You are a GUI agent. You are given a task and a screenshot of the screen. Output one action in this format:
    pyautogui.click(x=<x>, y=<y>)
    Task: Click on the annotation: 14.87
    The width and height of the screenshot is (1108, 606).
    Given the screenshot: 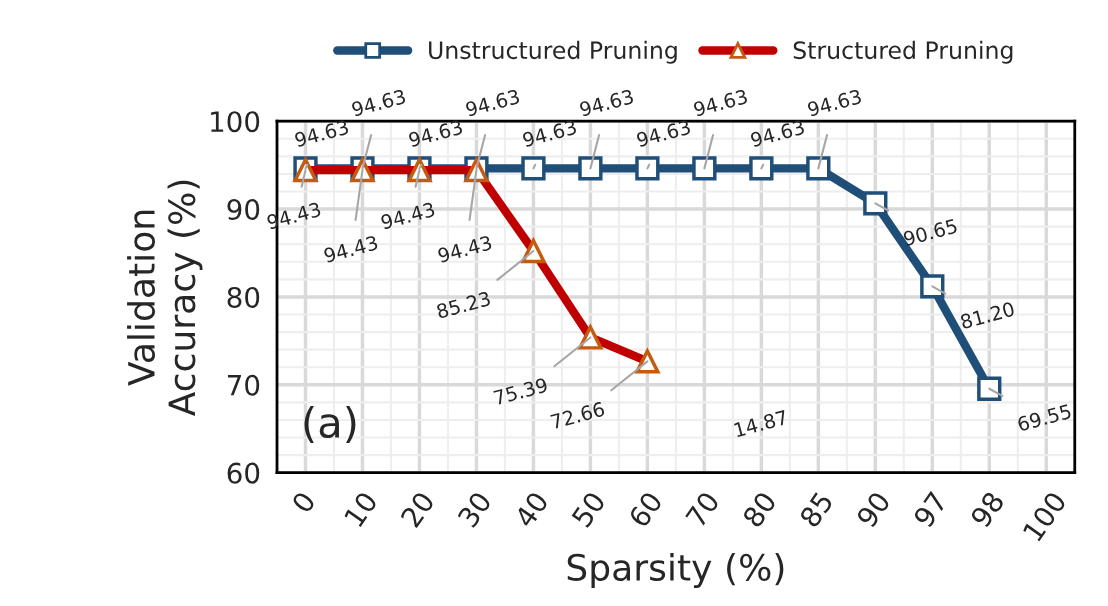 What is the action you would take?
    pyautogui.click(x=760, y=423)
    